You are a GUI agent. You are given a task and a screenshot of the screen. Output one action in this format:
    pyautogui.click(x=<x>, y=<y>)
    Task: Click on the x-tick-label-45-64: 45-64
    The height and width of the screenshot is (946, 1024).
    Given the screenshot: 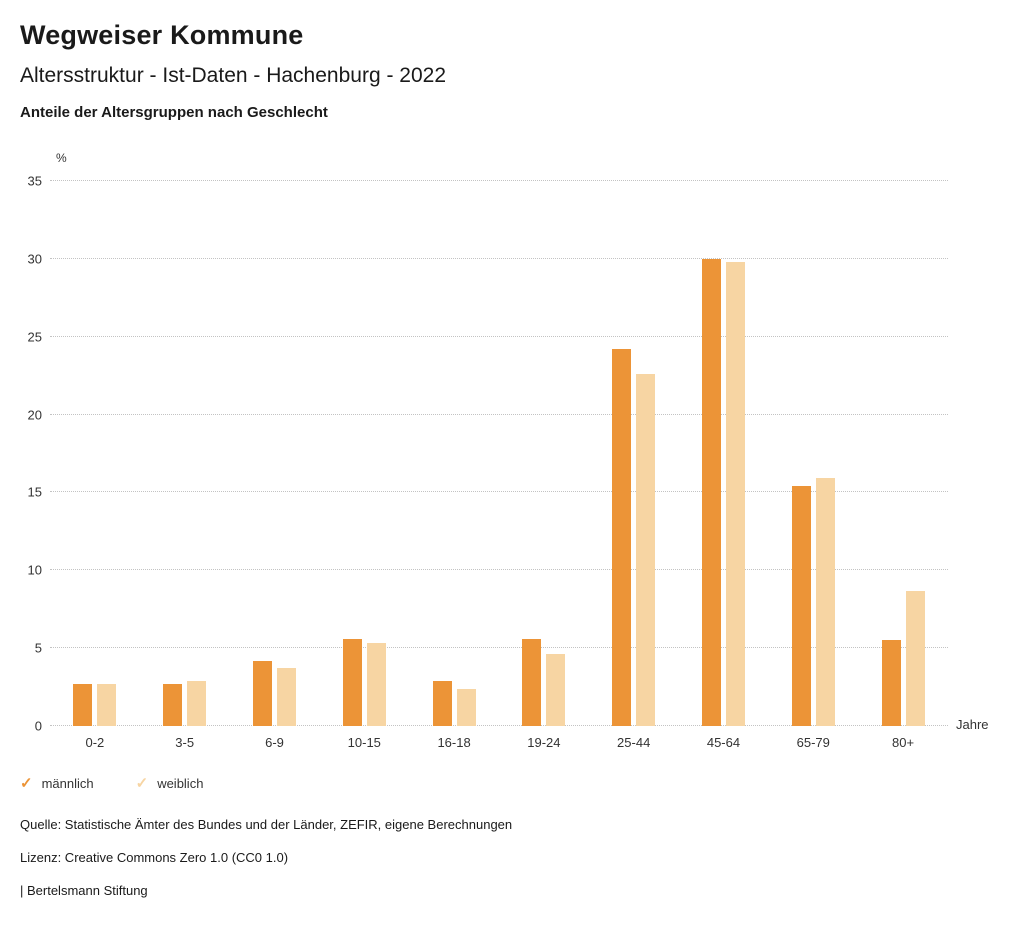 What is the action you would take?
    pyautogui.click(x=723, y=742)
    